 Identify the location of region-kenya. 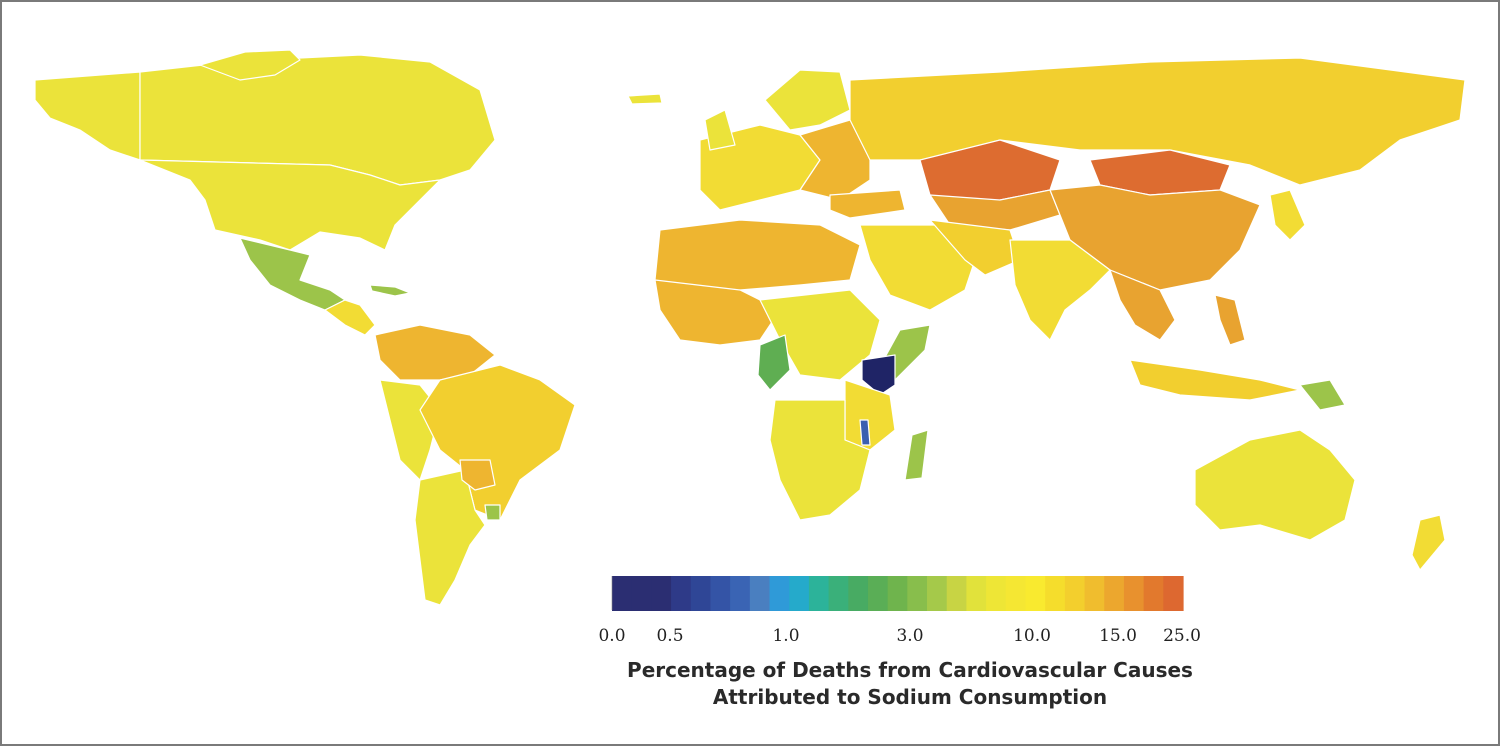
(878, 375).